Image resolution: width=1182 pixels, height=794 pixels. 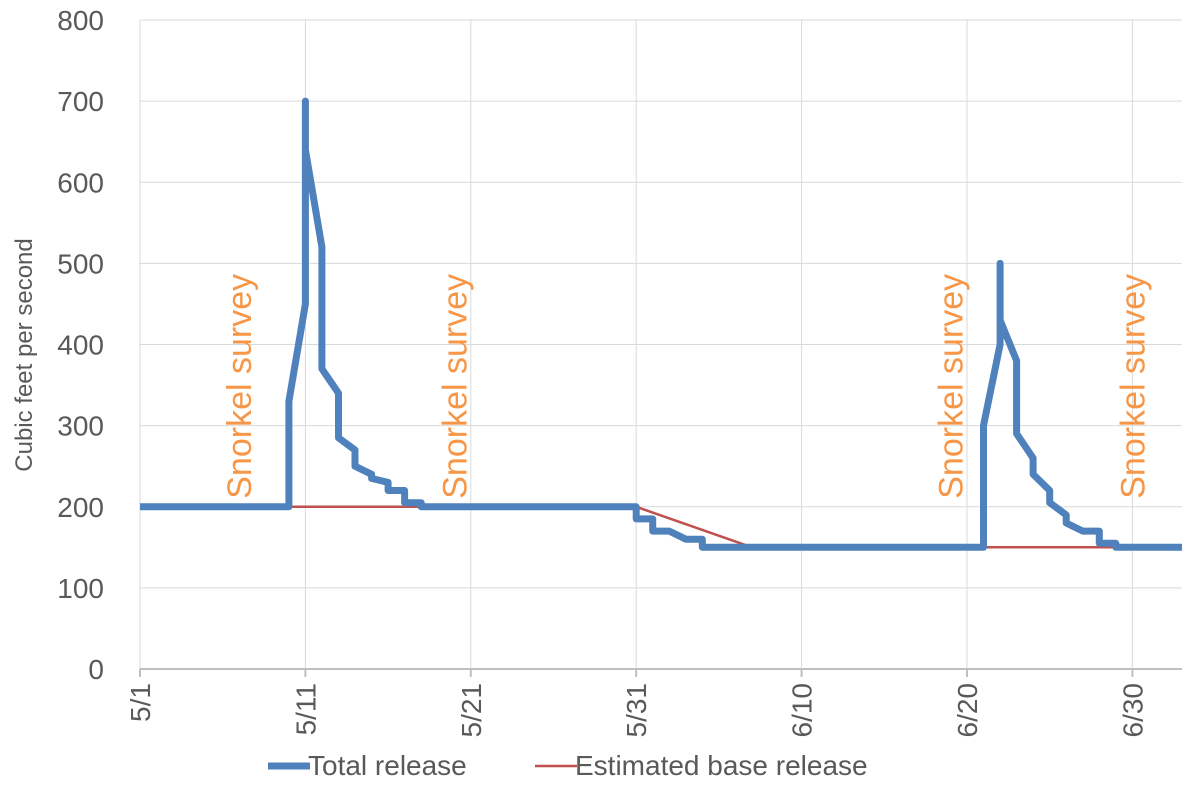 I want to click on y-tick-label: 500, so click(x=80, y=263).